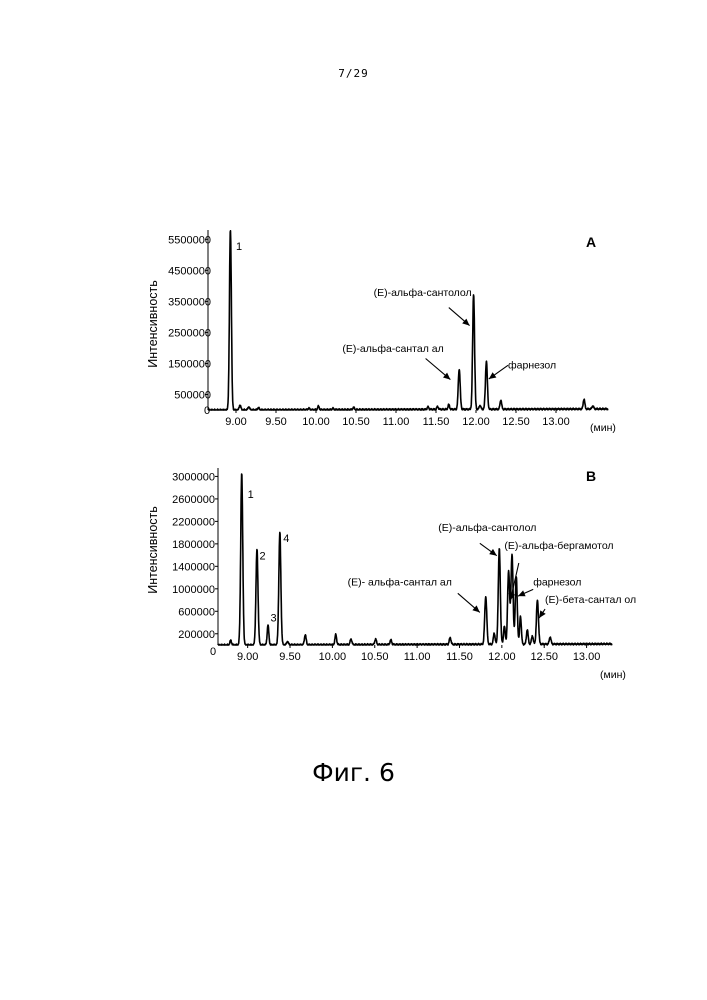 The image size is (707, 1000). Describe the element at coordinates (193, 500) in the screenshot. I see `y-tick-label: 2600000` at that location.